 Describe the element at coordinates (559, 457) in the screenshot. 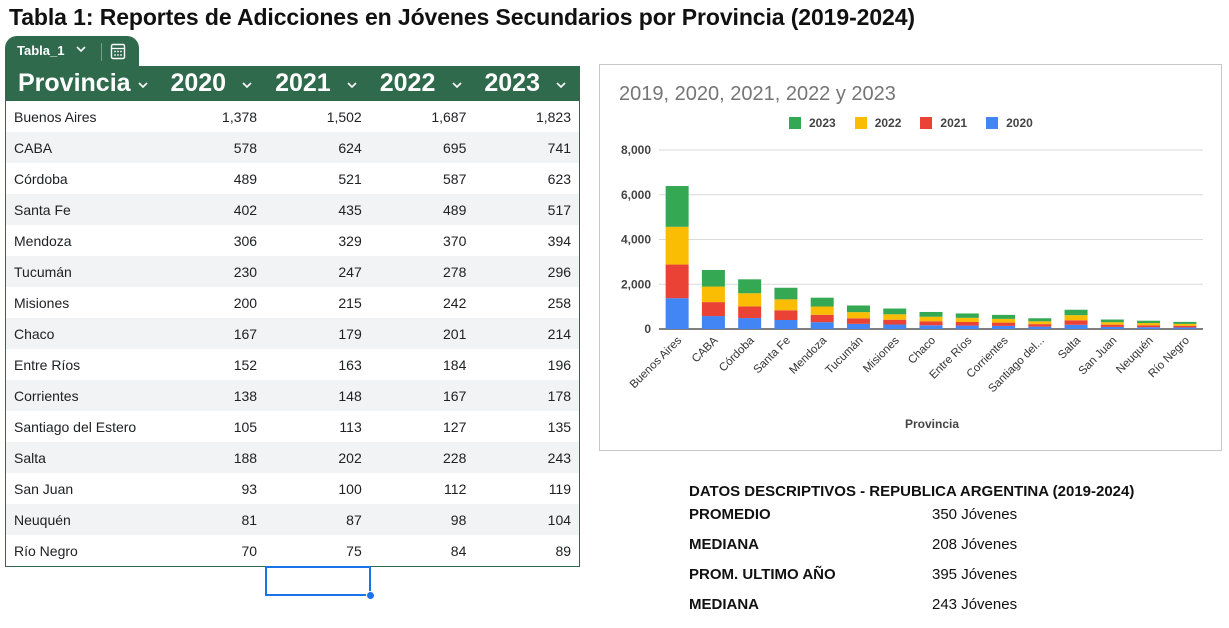

I see `cell-2023: 243` at that location.